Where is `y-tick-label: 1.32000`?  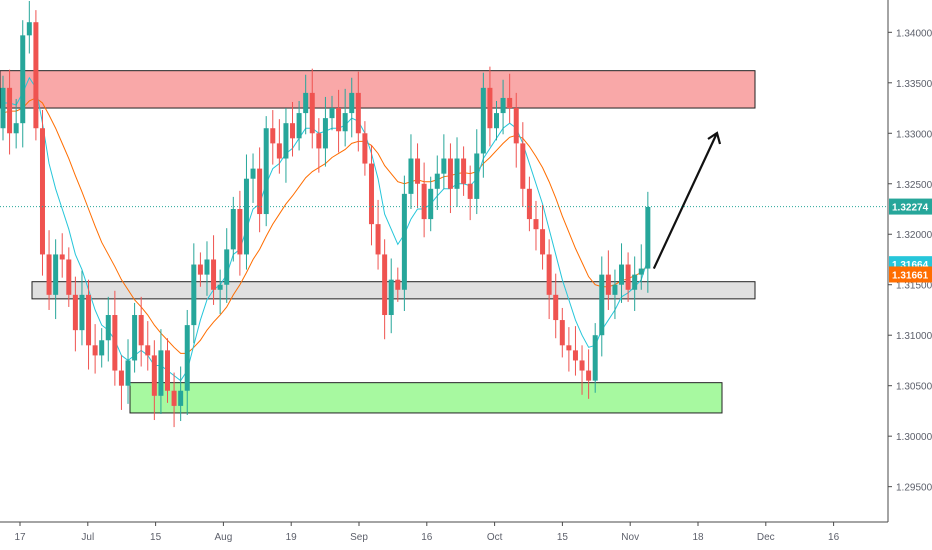 y-tick-label: 1.32000 is located at coordinates (914, 235).